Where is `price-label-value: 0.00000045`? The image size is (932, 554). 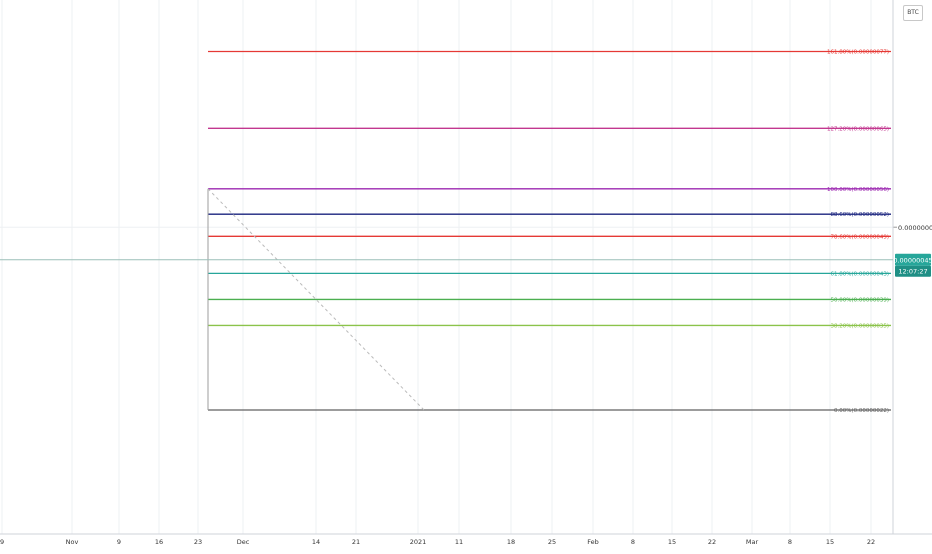
price-label-value: 0.00000045 is located at coordinates (912, 261).